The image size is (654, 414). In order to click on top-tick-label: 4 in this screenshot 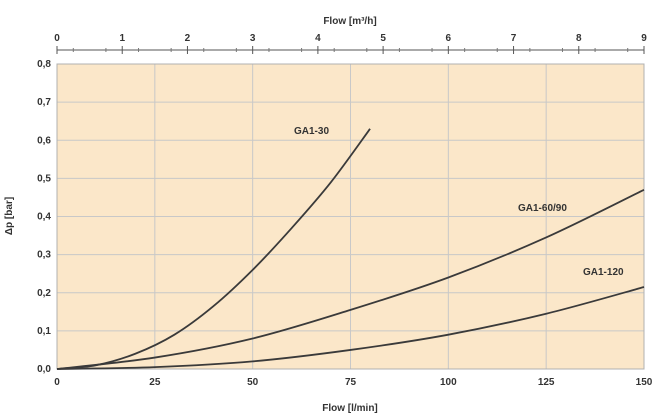, I will do `click(318, 38)`.